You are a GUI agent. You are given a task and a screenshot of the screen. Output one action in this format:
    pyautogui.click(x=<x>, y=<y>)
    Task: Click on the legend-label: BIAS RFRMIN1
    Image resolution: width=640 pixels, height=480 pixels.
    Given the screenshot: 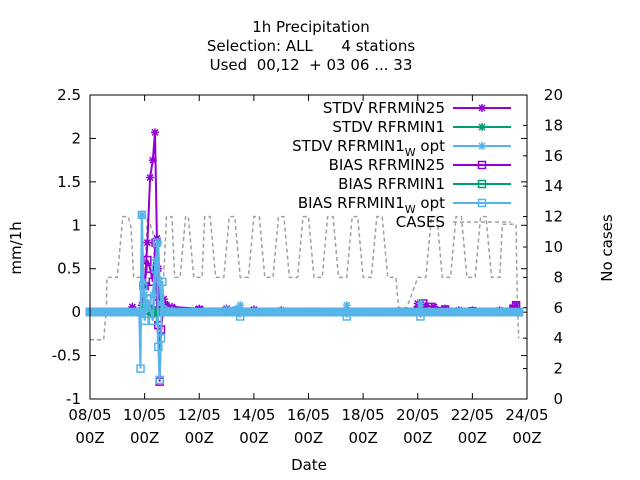 What is the action you would take?
    pyautogui.click(x=391, y=184)
    